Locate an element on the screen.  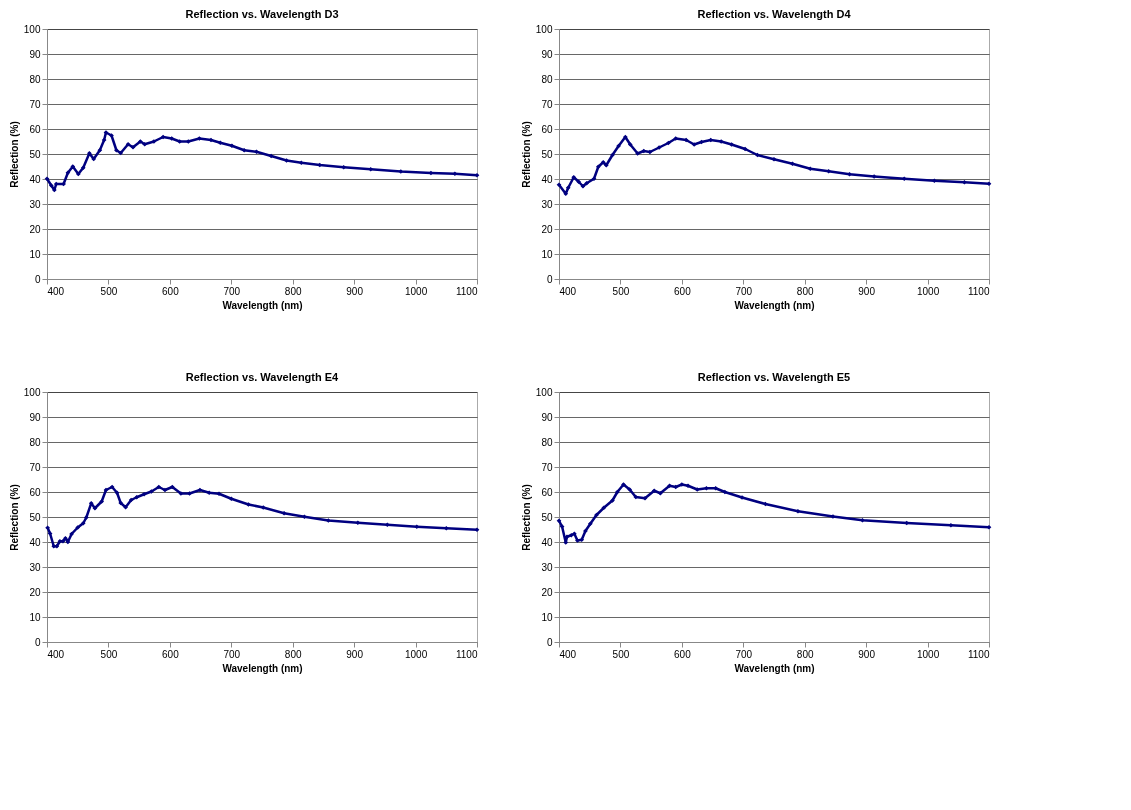
chart-title: Reflection vs. Wavelength E4 is located at coordinates (262, 377).